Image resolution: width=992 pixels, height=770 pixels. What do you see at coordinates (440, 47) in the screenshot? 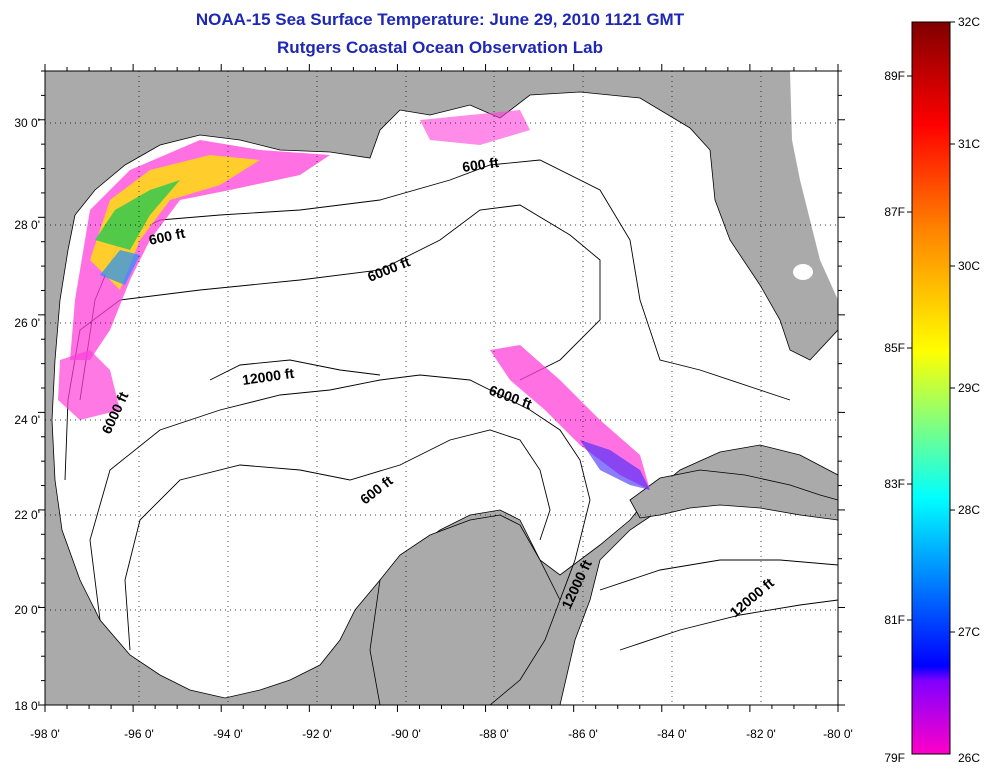
I see `map-subtitle: Rutgers Coastal Ocean Observation Lab` at bounding box center [440, 47].